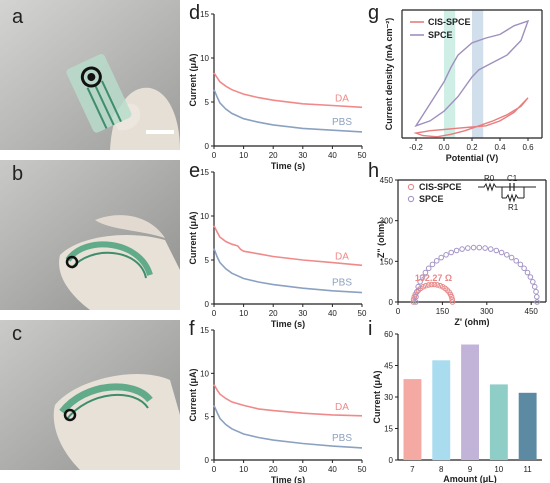 This screenshot has height=483, width=550. I want to click on y-tick-label-e: 10, so click(204, 216).